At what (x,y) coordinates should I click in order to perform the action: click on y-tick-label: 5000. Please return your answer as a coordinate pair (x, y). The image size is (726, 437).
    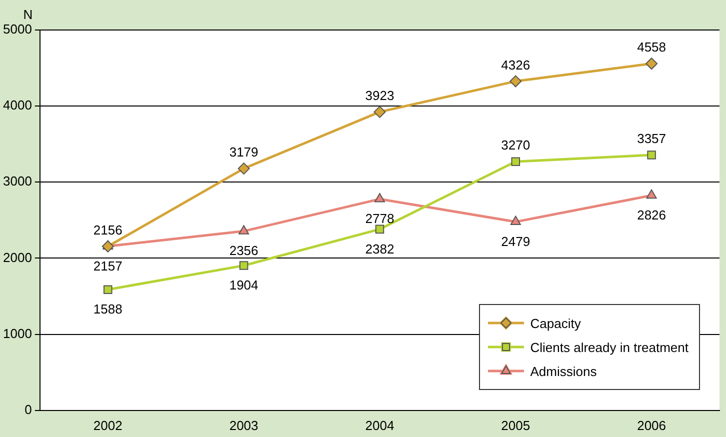
    Looking at the image, I should click on (17, 29).